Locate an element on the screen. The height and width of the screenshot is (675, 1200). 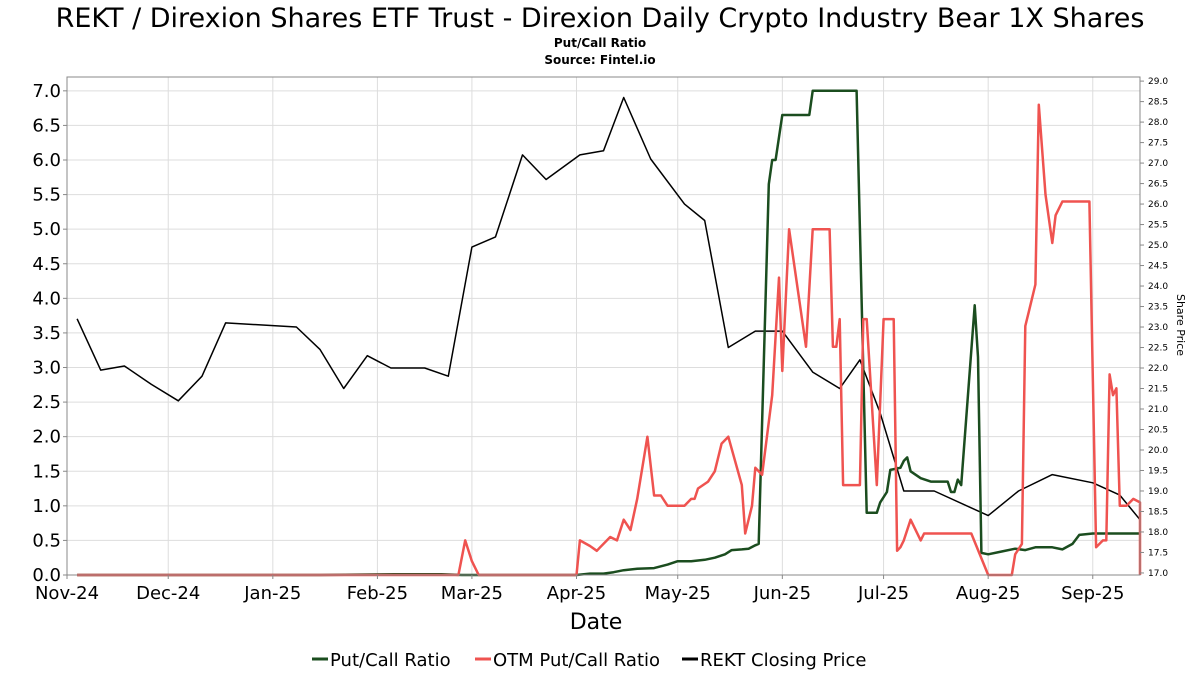
y-tick-label-left: 6.0 is located at coordinates (46, 160).